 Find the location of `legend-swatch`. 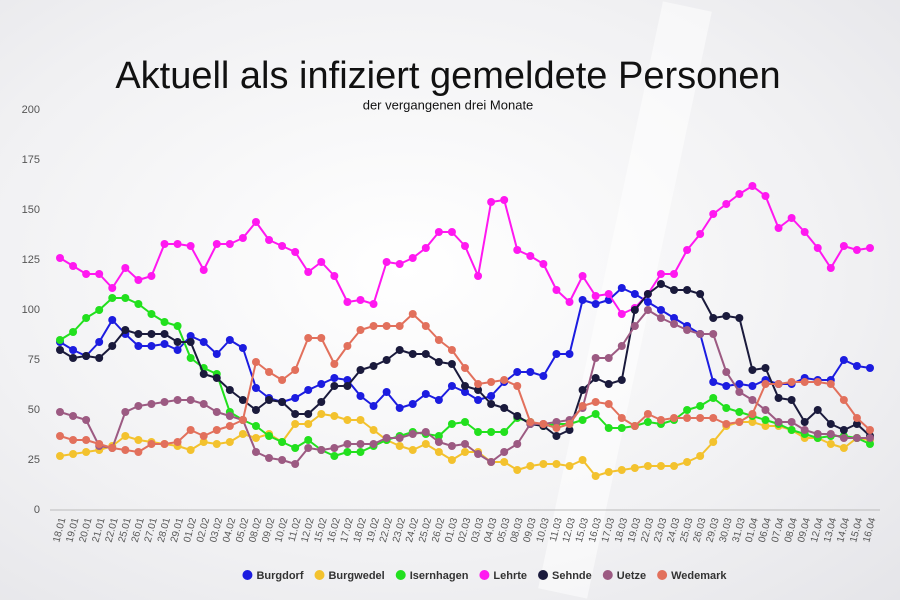

legend-swatch is located at coordinates (247, 575).